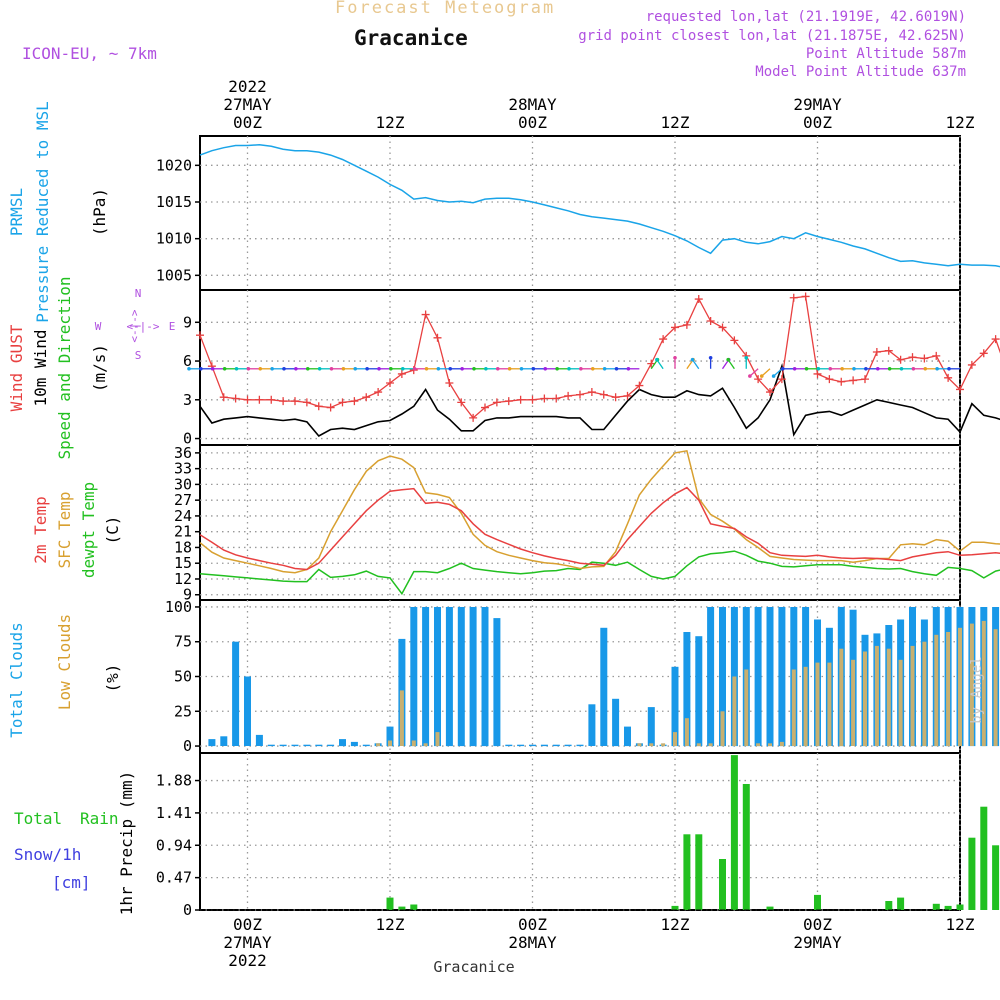 This screenshot has width=1000, height=1000. I want to click on cloud-unit: (%), so click(112, 678).